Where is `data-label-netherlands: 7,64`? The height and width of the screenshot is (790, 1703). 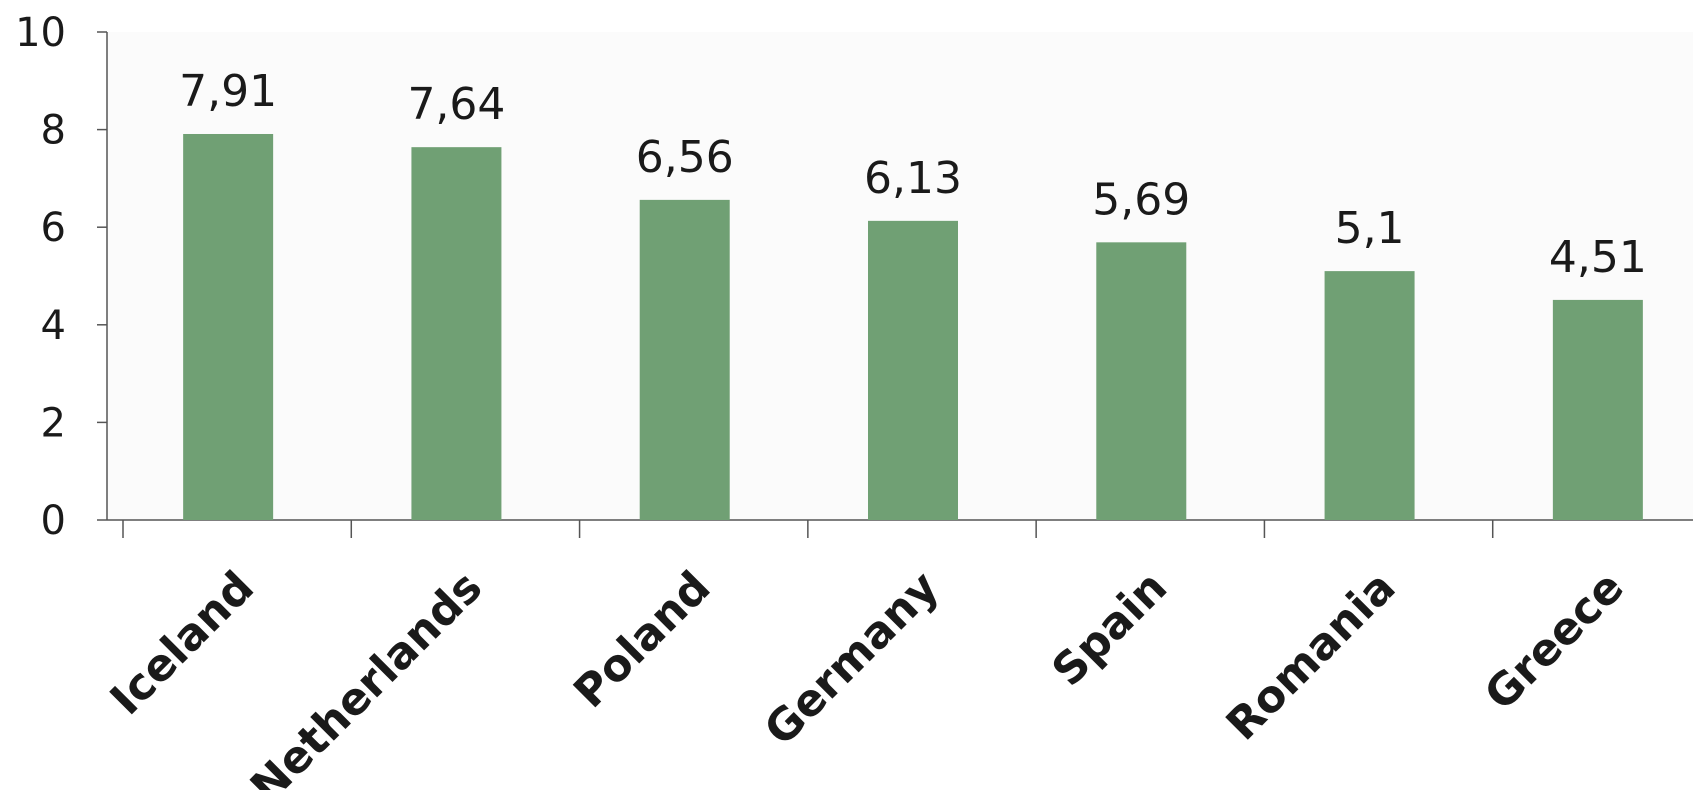
data-label-netherlands: 7,64 is located at coordinates (456, 104).